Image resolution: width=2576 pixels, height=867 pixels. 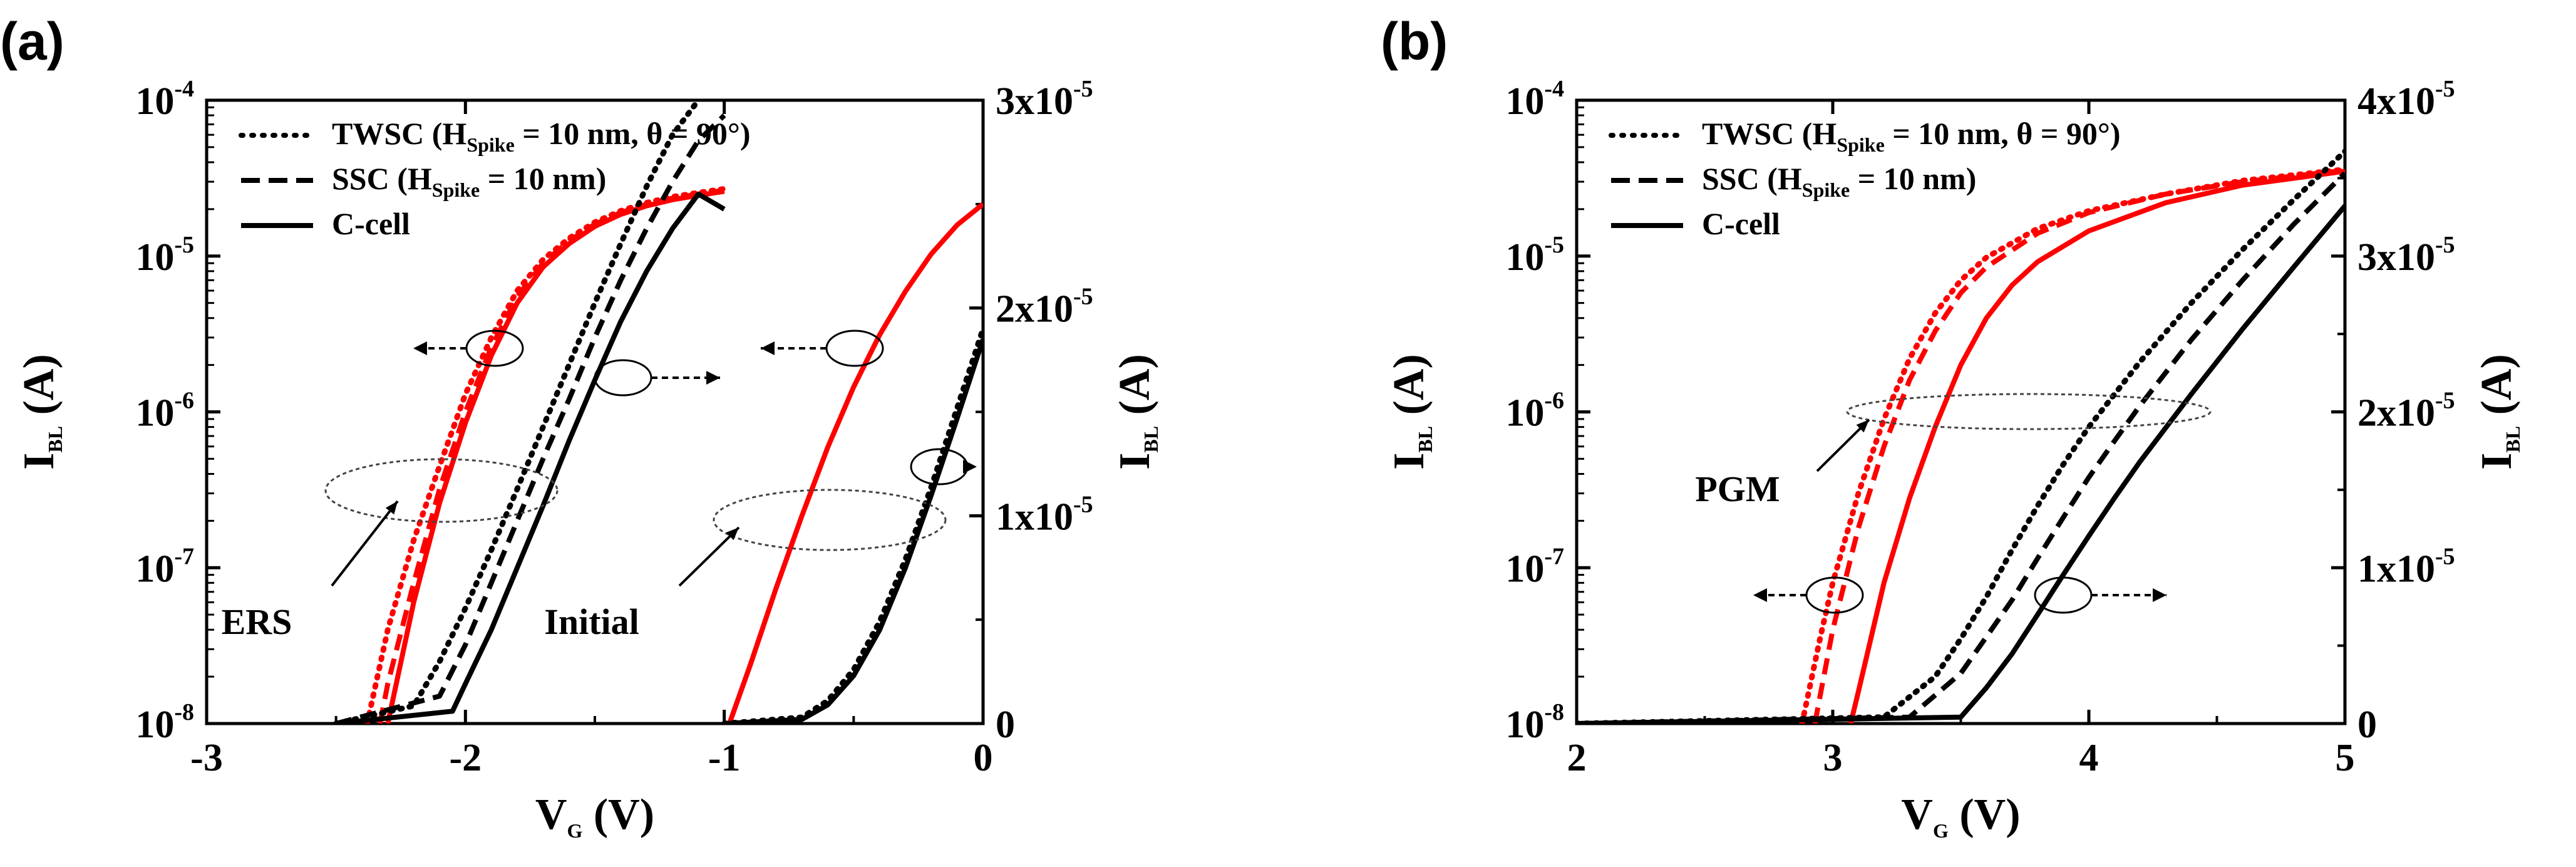 I want to click on x-tick-label: -3, so click(x=206, y=758).